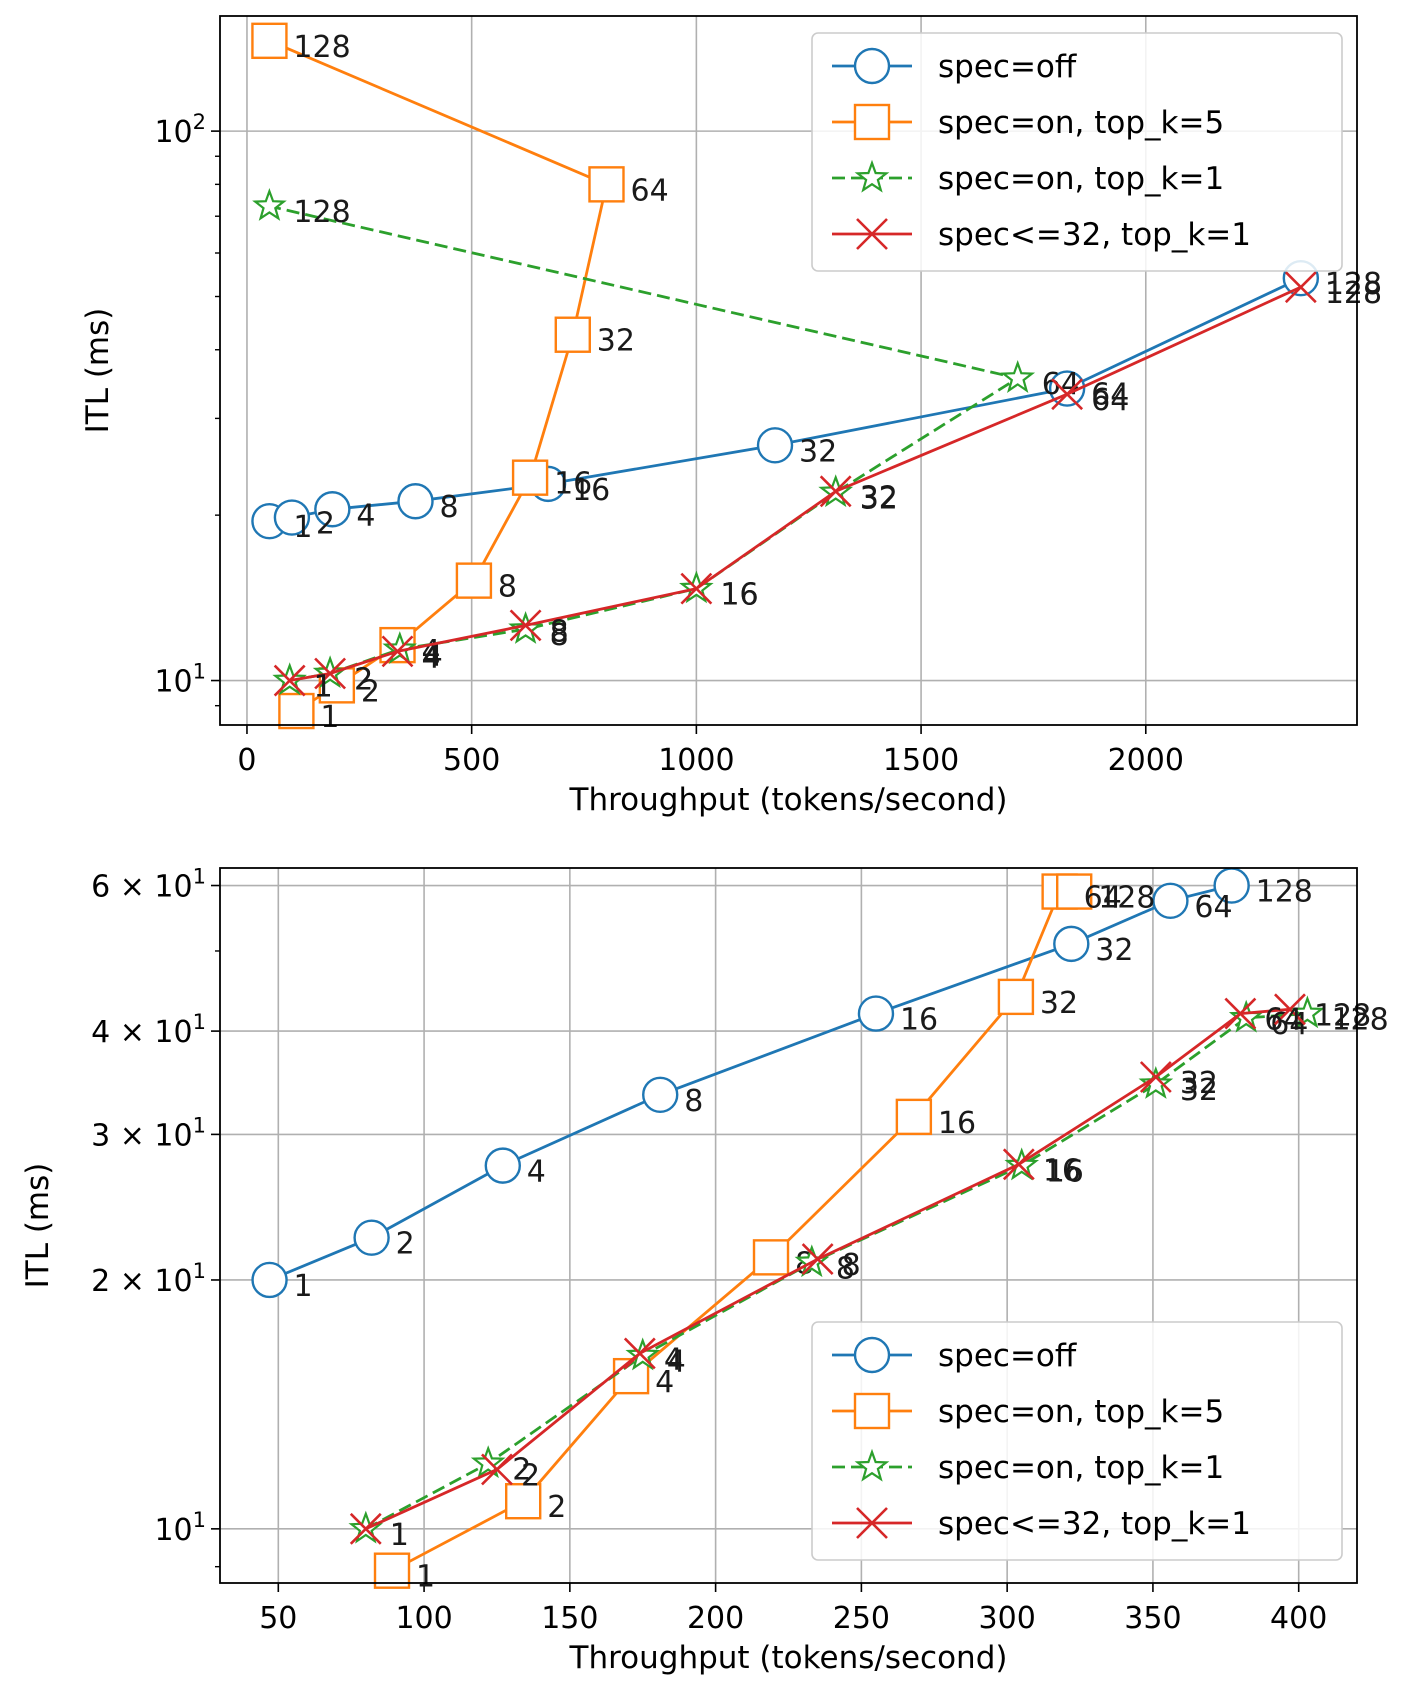  Describe the element at coordinates (696, 760) in the screenshot. I see `x-tick-label: 1000` at that location.